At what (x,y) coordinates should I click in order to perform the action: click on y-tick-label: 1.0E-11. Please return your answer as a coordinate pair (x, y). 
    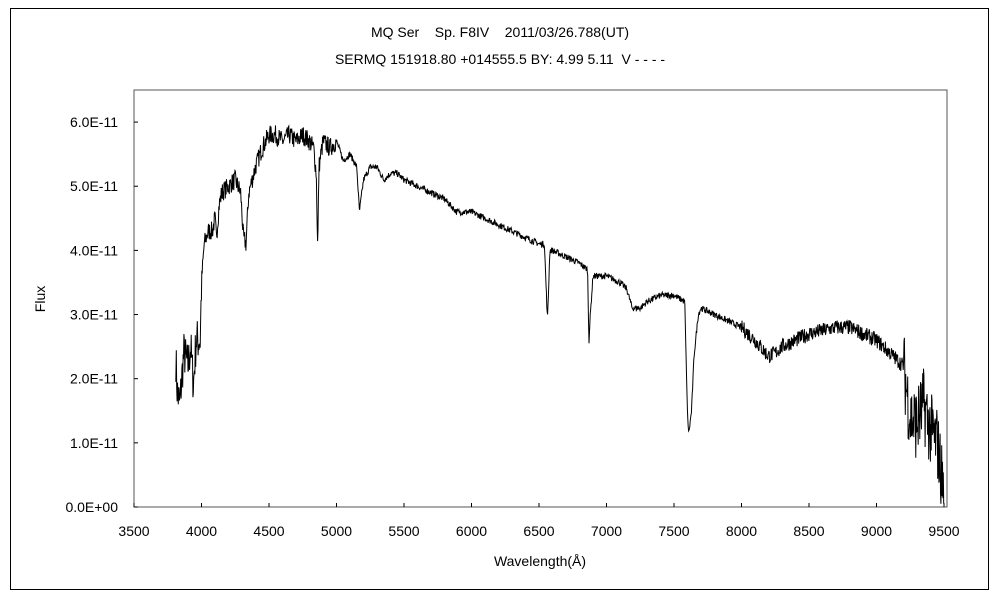
    Looking at the image, I should click on (94, 443).